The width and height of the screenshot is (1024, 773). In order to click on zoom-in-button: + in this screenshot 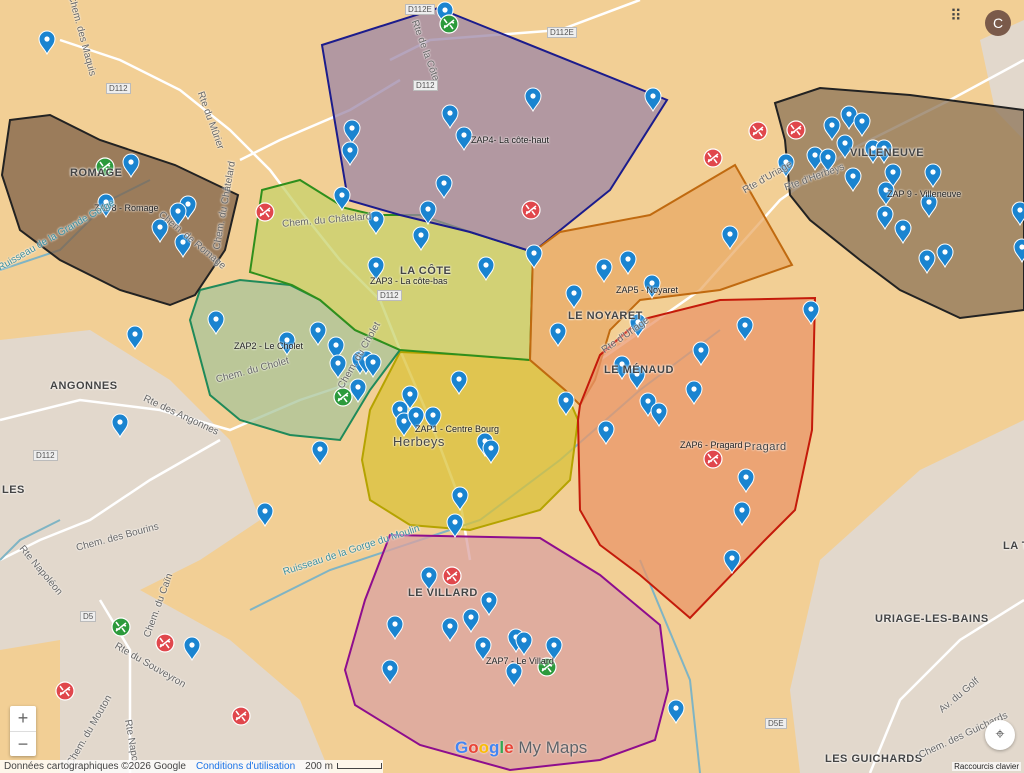, I will do `click(23, 718)`.